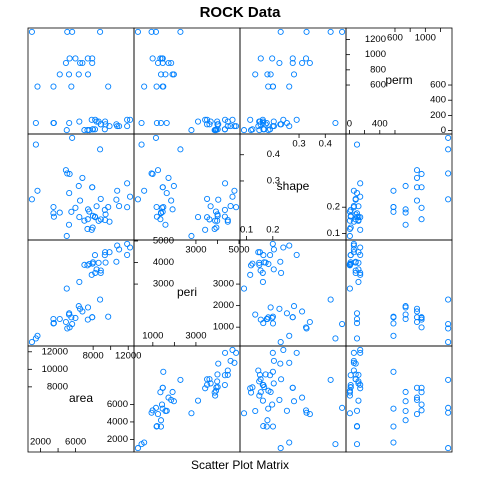  I want to click on y-tick-label: 3000, so click(223, 284).